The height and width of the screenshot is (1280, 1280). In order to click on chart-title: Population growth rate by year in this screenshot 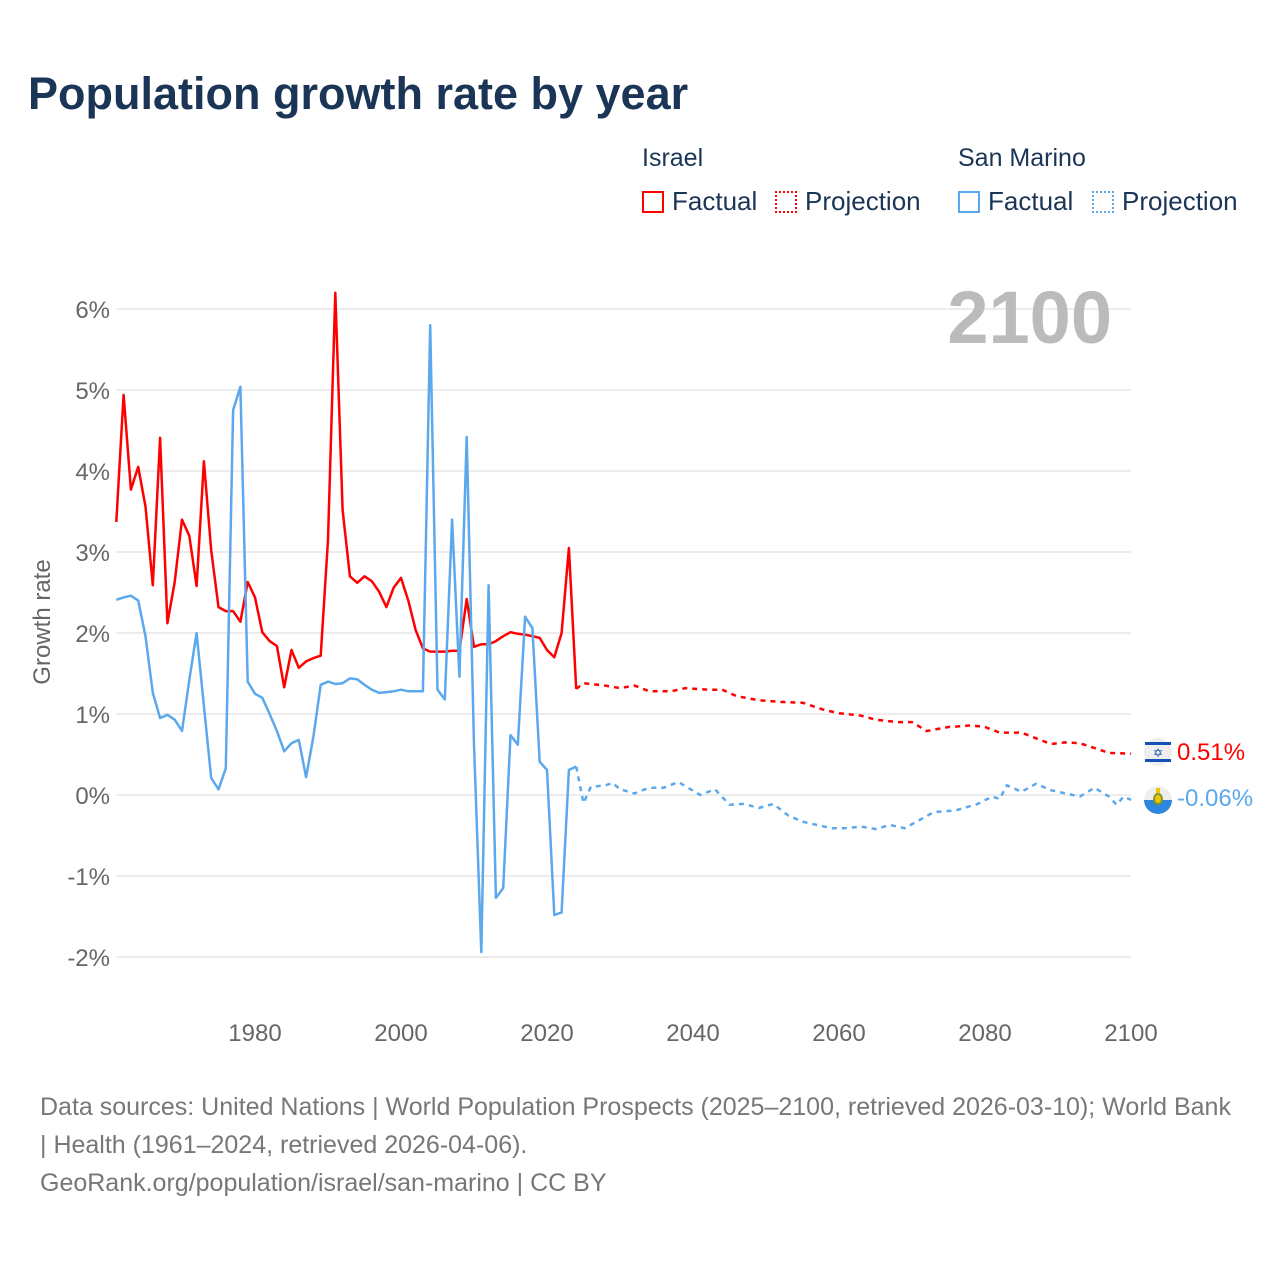, I will do `click(358, 93)`.